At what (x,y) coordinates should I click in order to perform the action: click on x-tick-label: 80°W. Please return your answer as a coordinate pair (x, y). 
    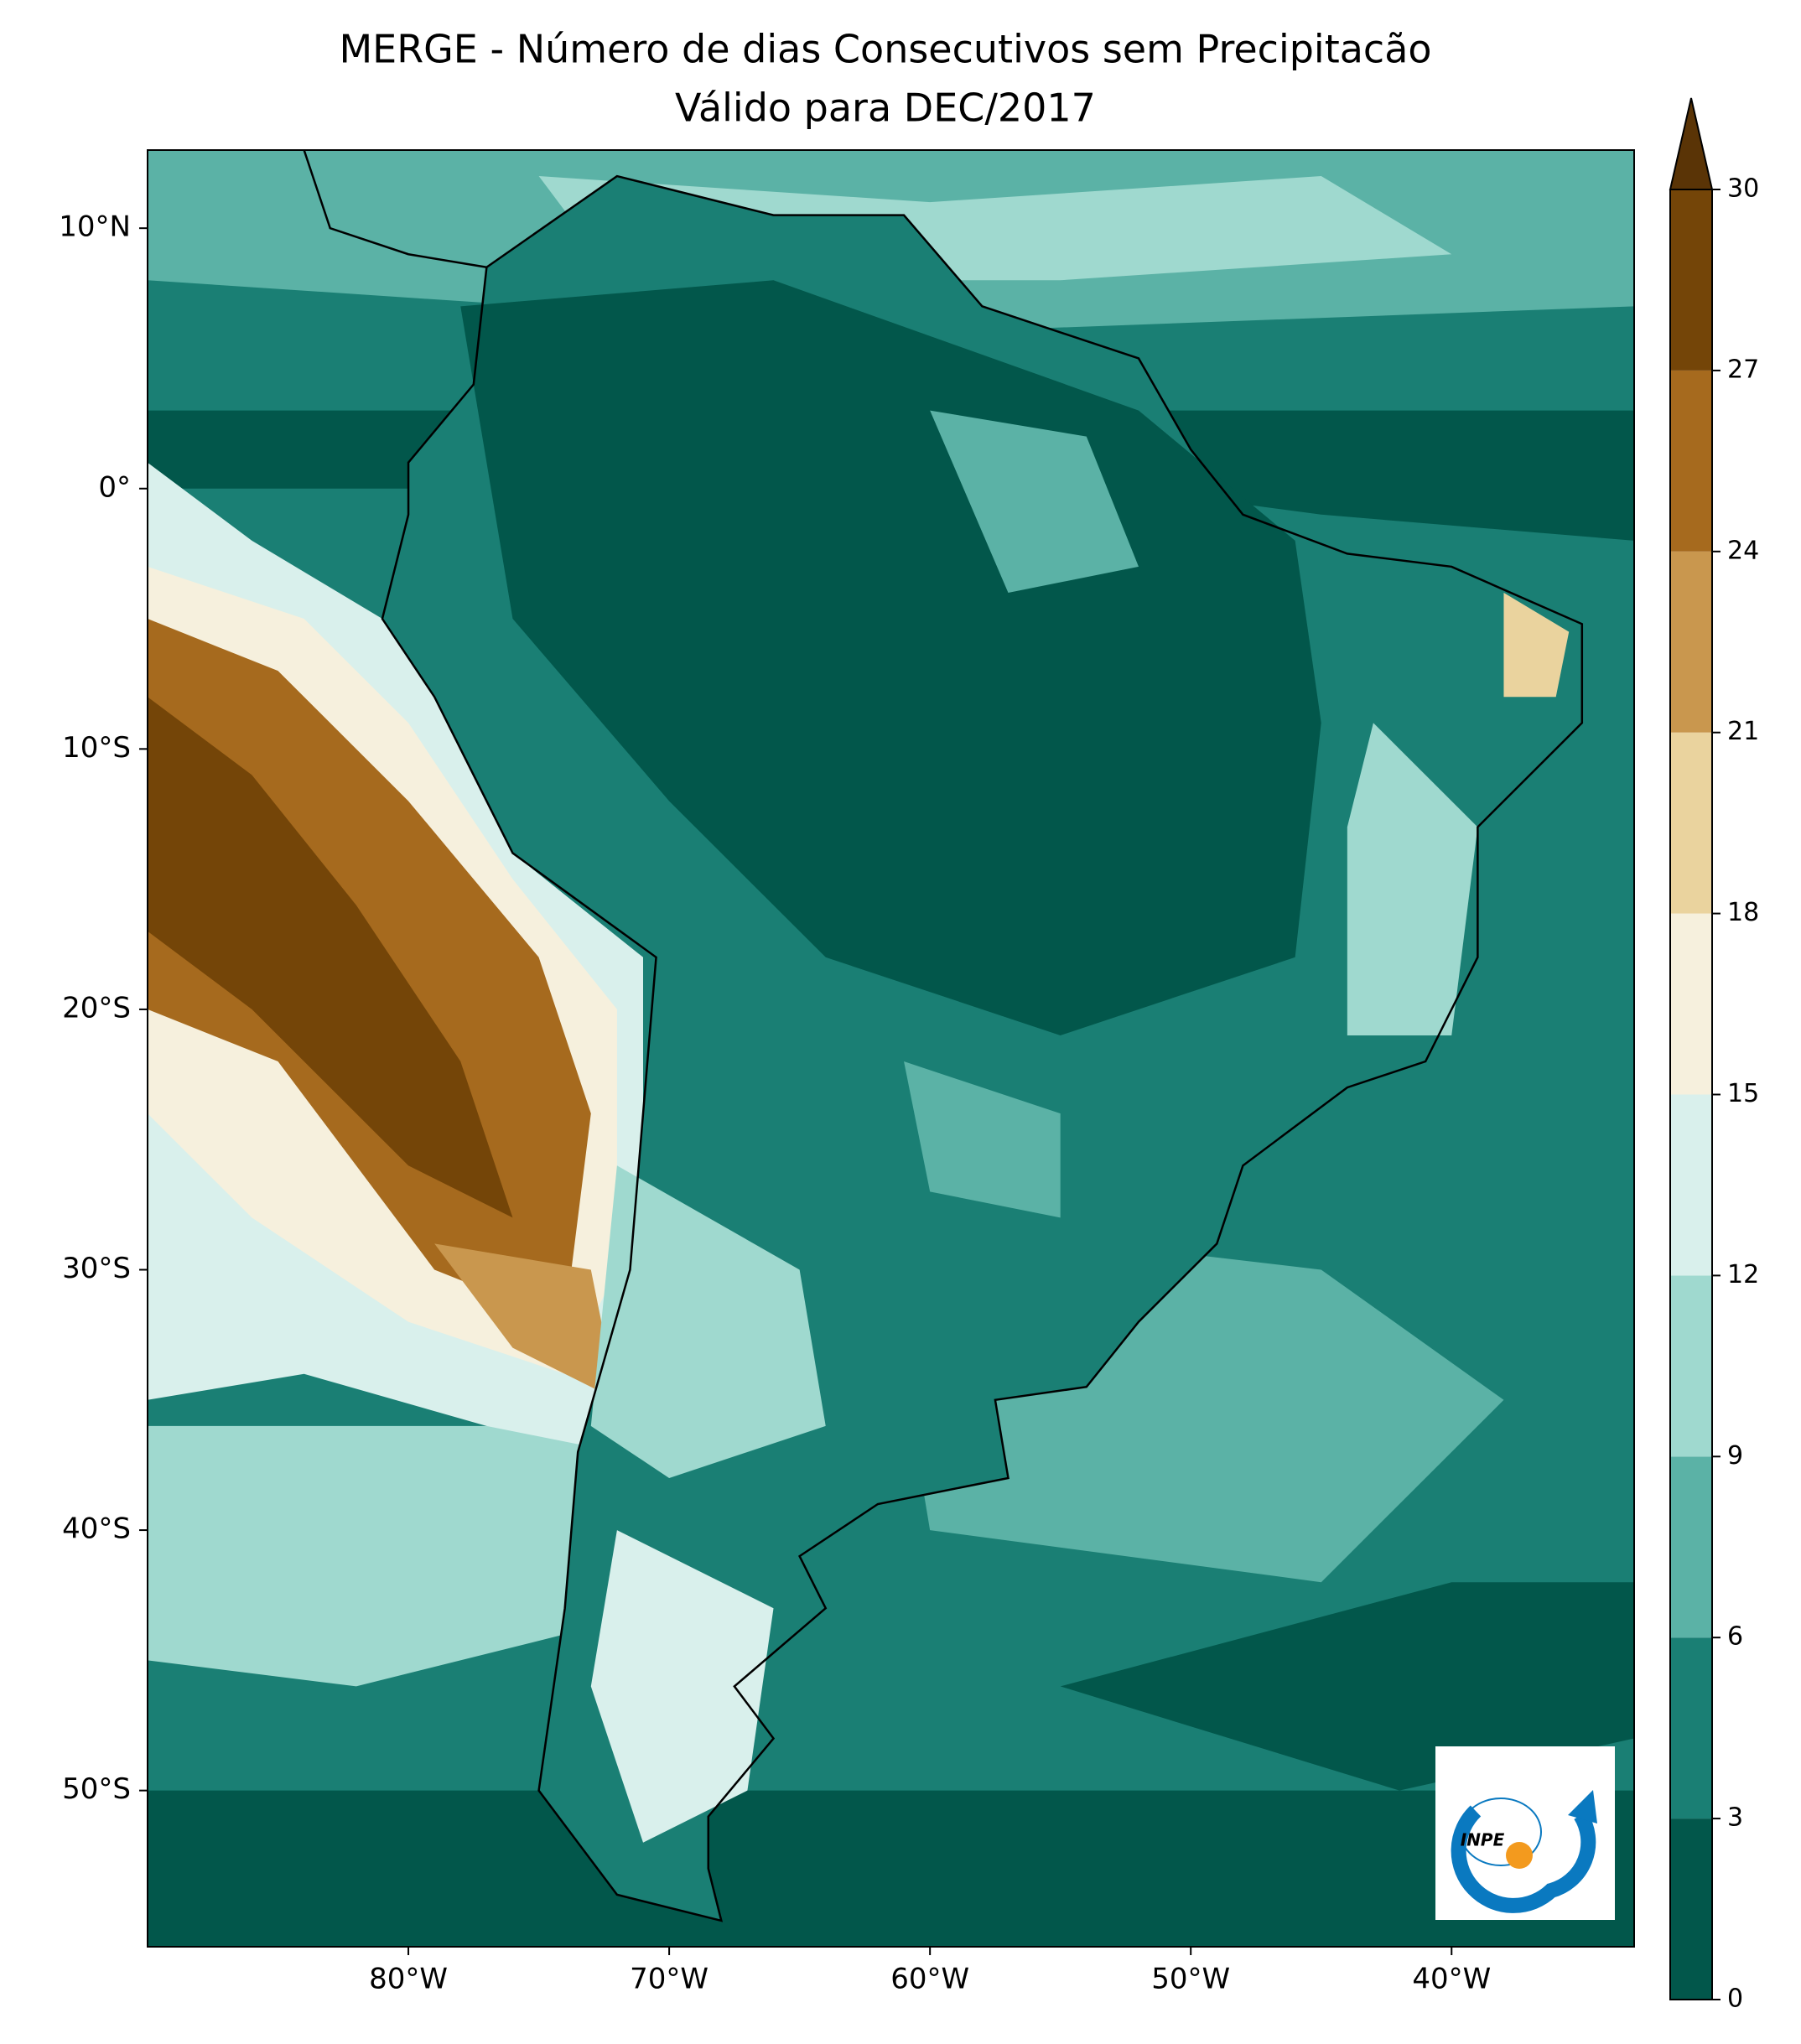
    Looking at the image, I should click on (409, 1979).